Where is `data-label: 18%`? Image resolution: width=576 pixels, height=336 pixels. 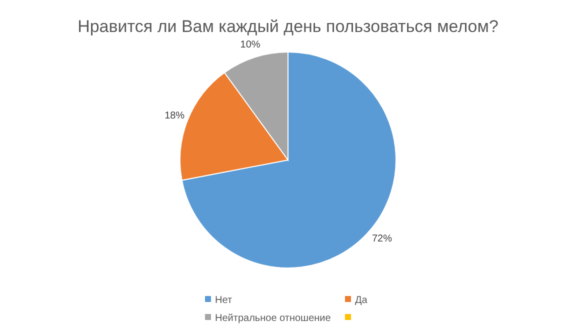 data-label: 18% is located at coordinates (174, 116).